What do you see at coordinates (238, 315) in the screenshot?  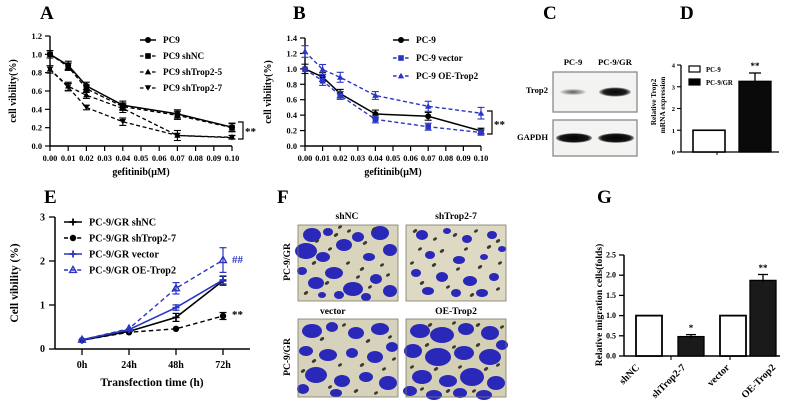 I see `panel-e-significance-star: **` at bounding box center [238, 315].